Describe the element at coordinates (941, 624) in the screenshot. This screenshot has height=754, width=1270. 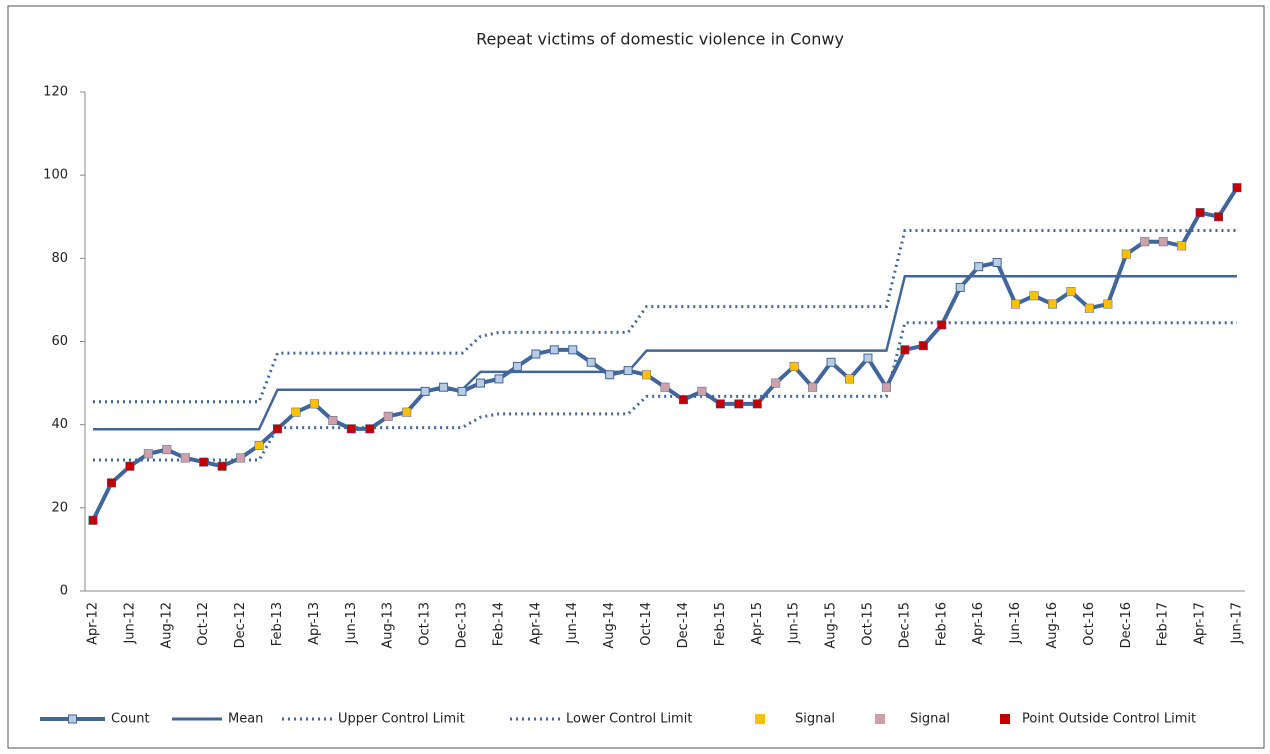
I see `x-tick-label: Feb-16` at that location.